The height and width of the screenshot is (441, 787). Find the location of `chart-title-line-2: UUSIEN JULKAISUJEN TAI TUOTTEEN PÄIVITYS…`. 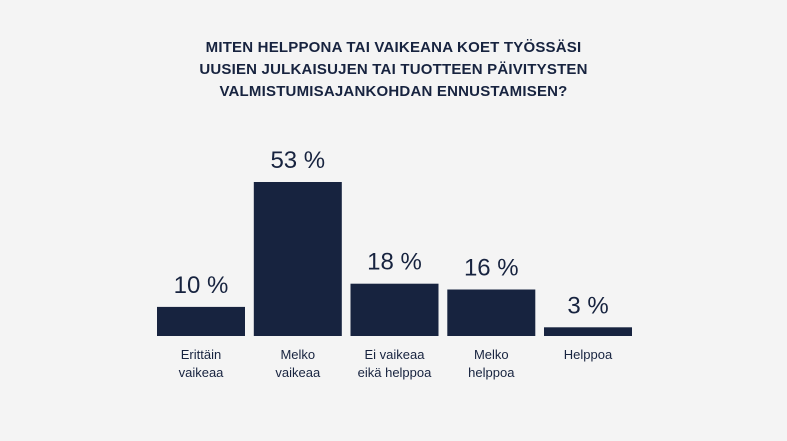

chart-title-line-2: UUSIEN JULKAISUJEN TAI TUOTTEEN PÄIVITYS… is located at coordinates (393, 69).